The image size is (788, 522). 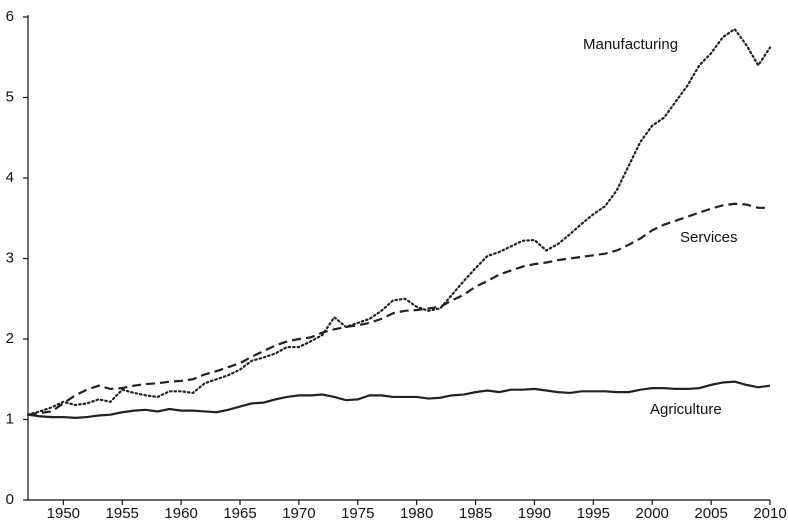 I want to click on x-tick-label: 1980, so click(x=416, y=513).